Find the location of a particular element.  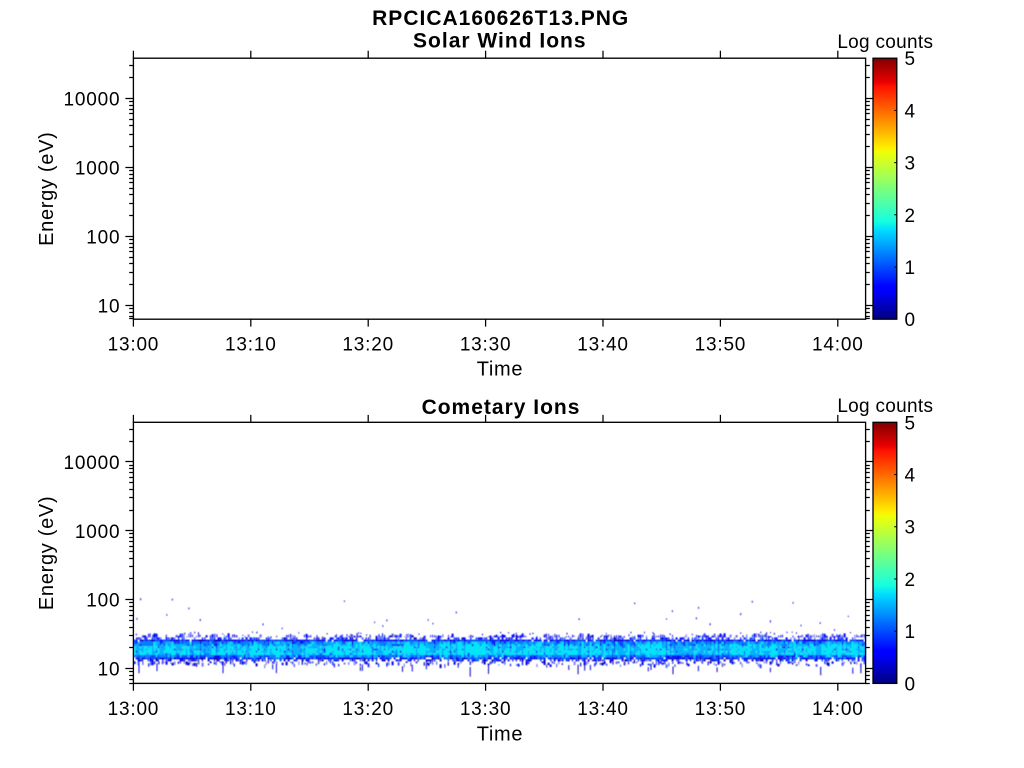

svg-text: Solar Wind Ions is located at coordinates (499, 41).